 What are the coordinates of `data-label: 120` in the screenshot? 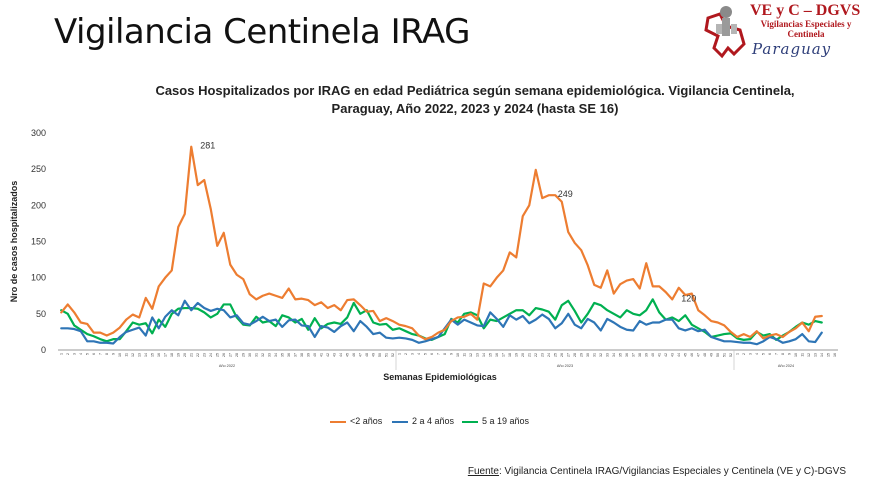 It's located at (688, 298).